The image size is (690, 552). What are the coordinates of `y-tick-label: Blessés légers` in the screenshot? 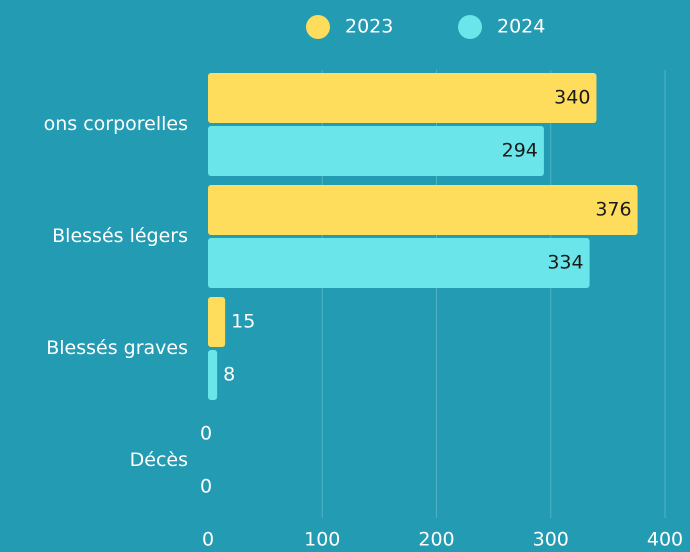 It's located at (120, 236).